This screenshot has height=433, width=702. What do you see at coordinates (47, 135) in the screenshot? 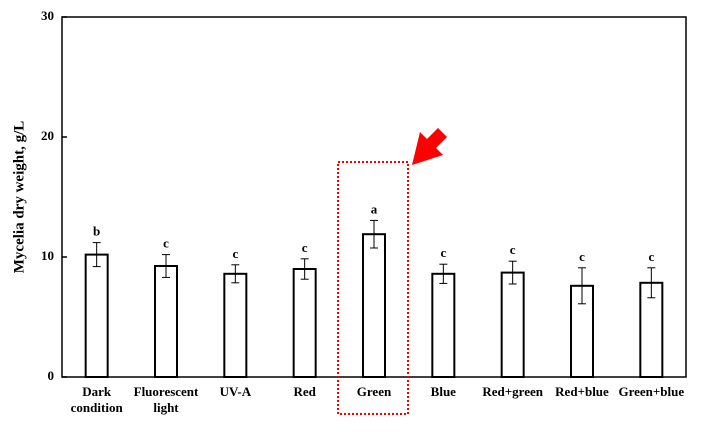
I see `y-tick-label: 20` at bounding box center [47, 135].